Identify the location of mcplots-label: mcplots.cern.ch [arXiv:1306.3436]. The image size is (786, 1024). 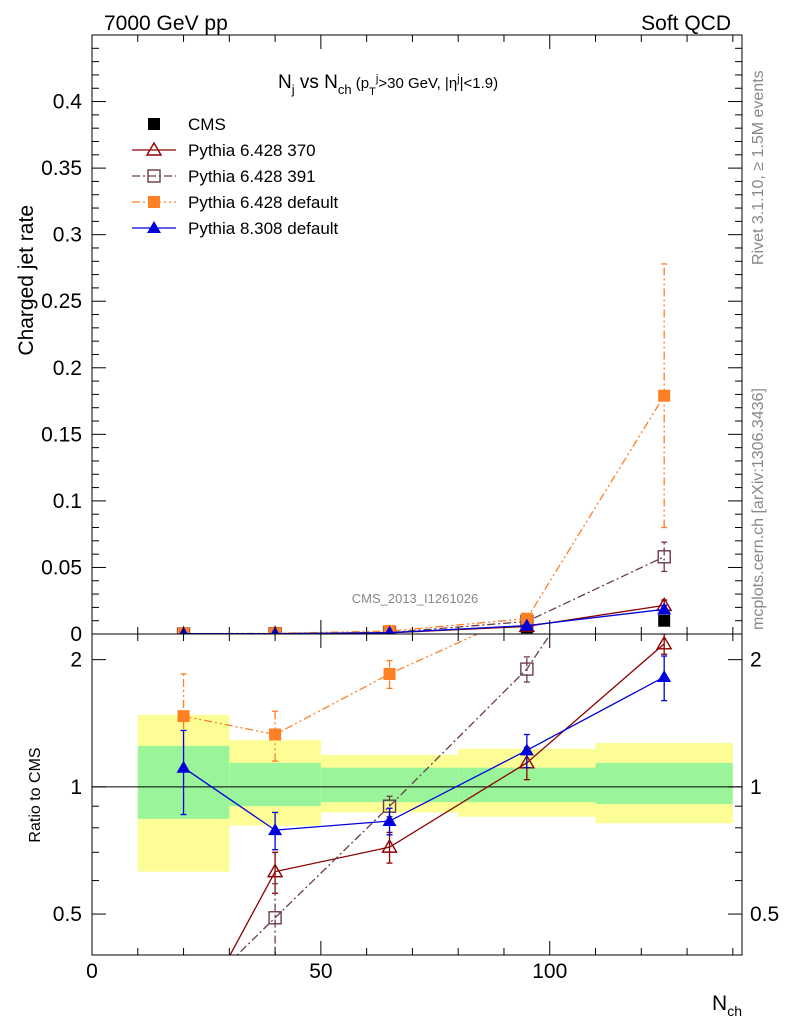
(758, 509).